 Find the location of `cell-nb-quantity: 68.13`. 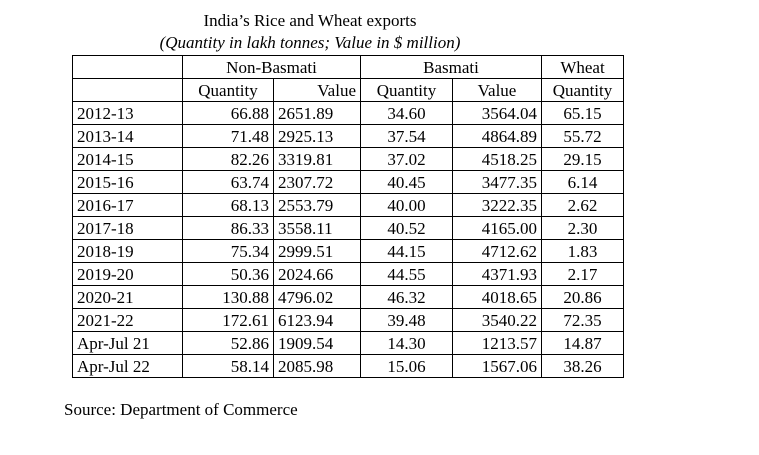

cell-nb-quantity: 68.13 is located at coordinates (228, 205).